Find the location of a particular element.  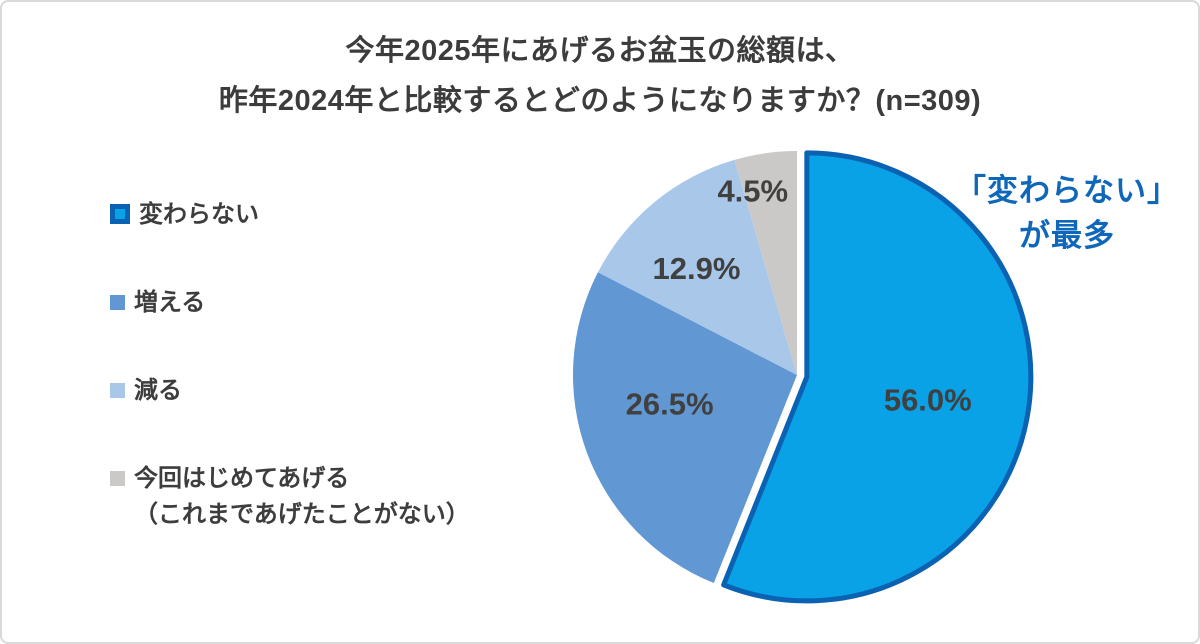

pie-slice-label-0: 56.0% is located at coordinates (928, 400).